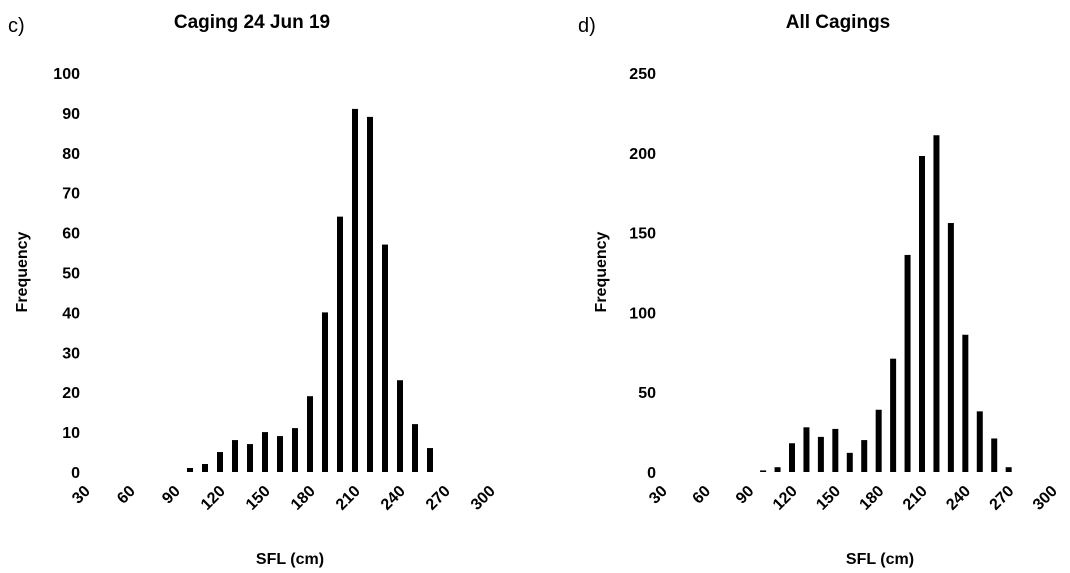  I want to click on y-tick-label: 60, so click(71, 234).